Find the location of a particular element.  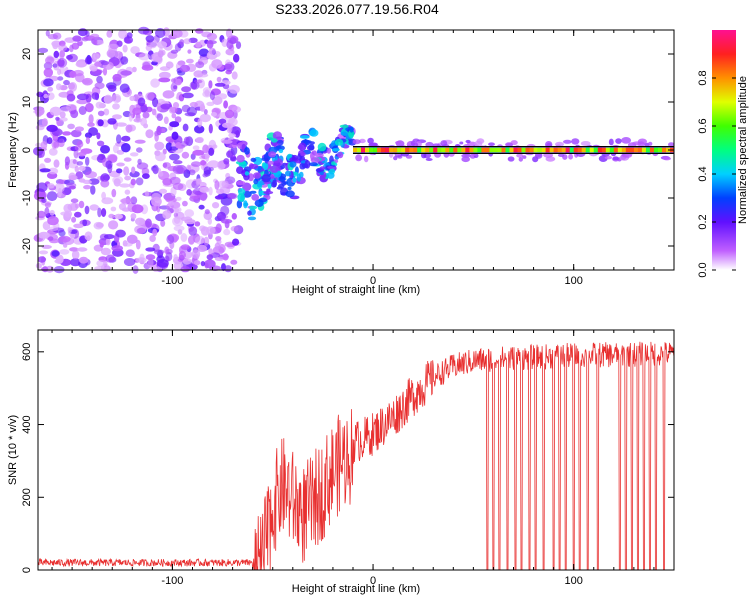

y-tick-label: 600 is located at coordinates (27, 352).